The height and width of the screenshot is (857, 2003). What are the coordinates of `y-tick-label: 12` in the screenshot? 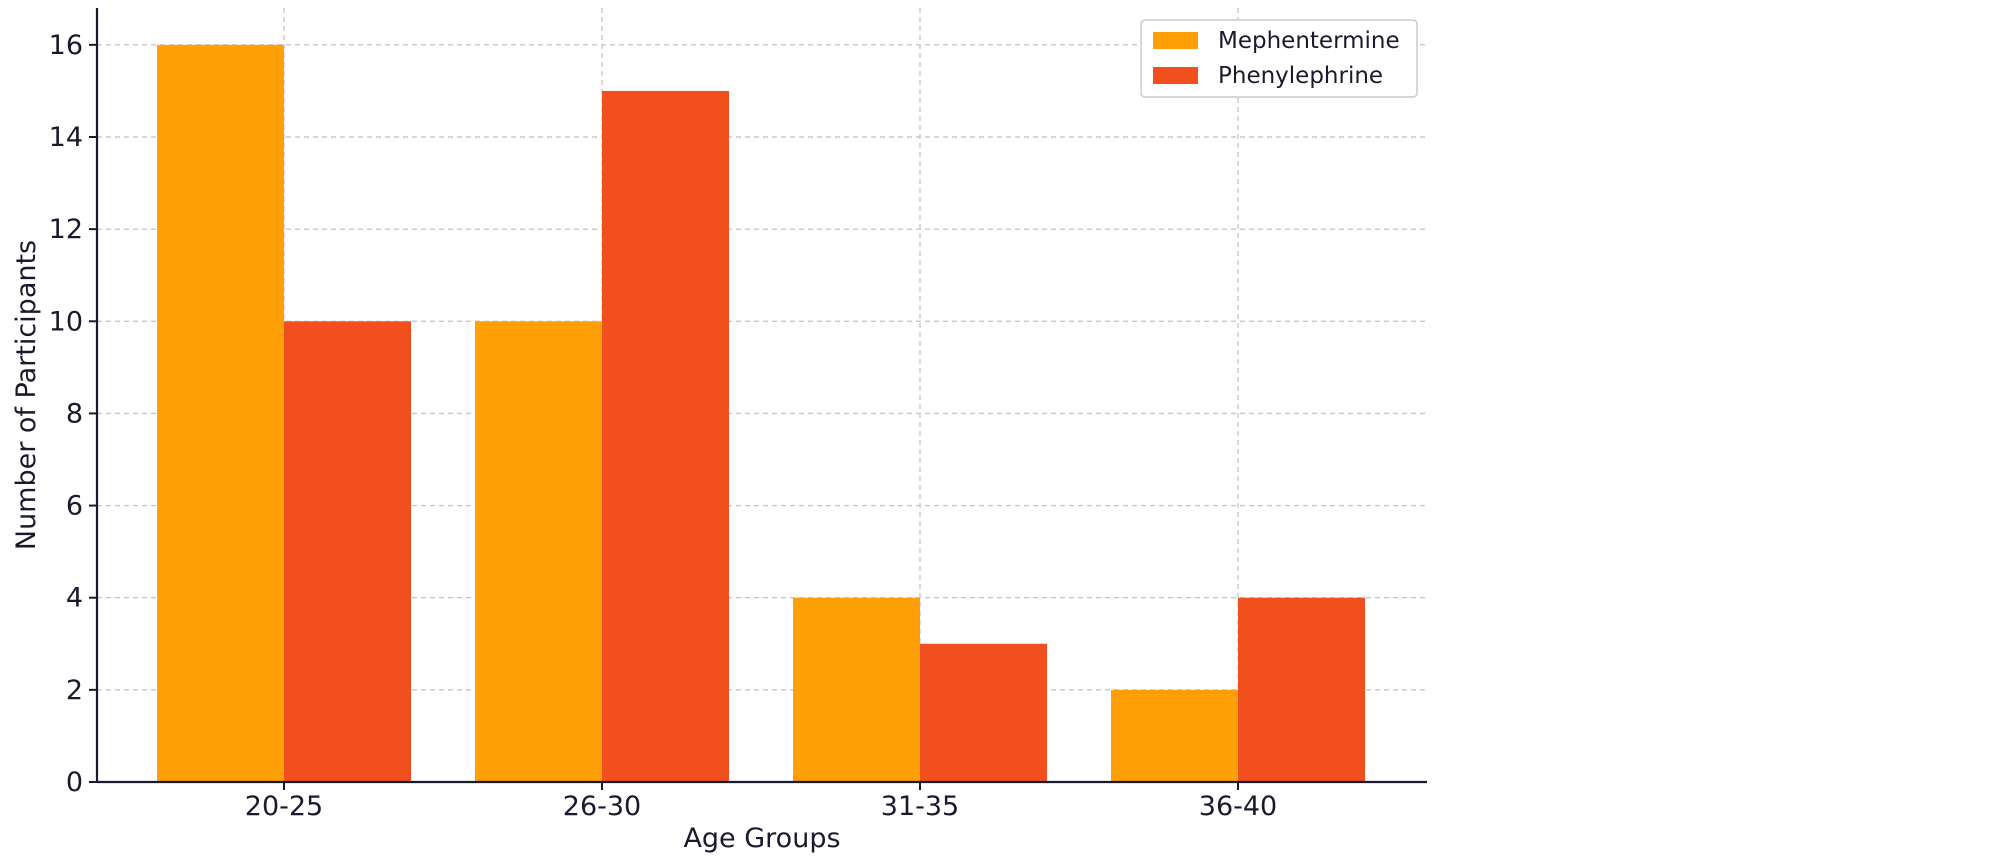 It's located at (66, 229).